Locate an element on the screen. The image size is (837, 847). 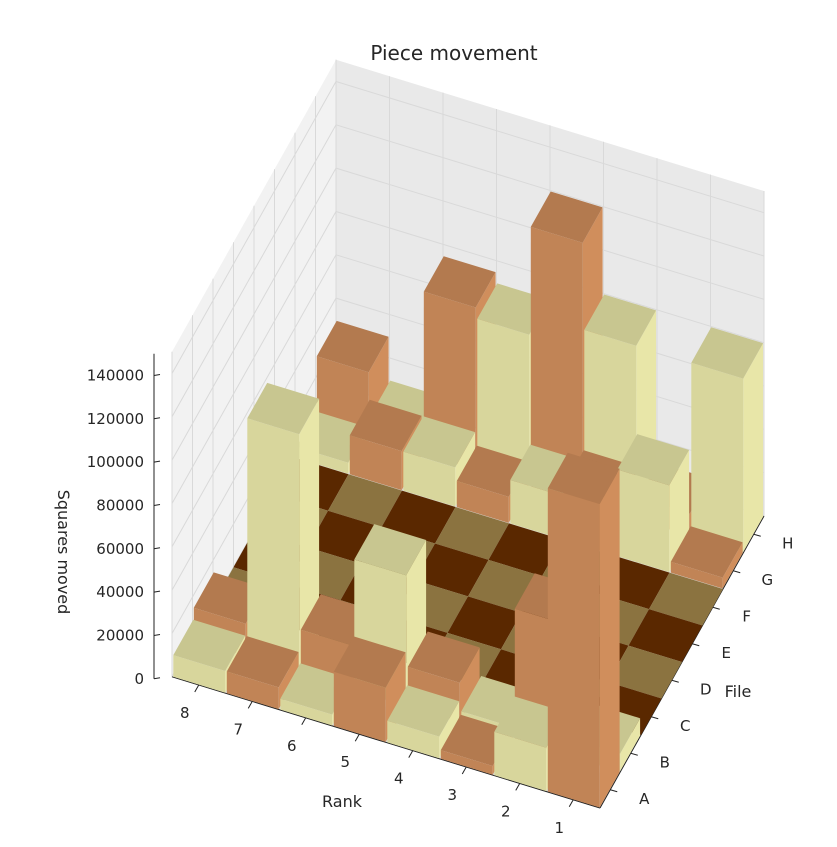
x-tick-label: A is located at coordinates (644, 799).